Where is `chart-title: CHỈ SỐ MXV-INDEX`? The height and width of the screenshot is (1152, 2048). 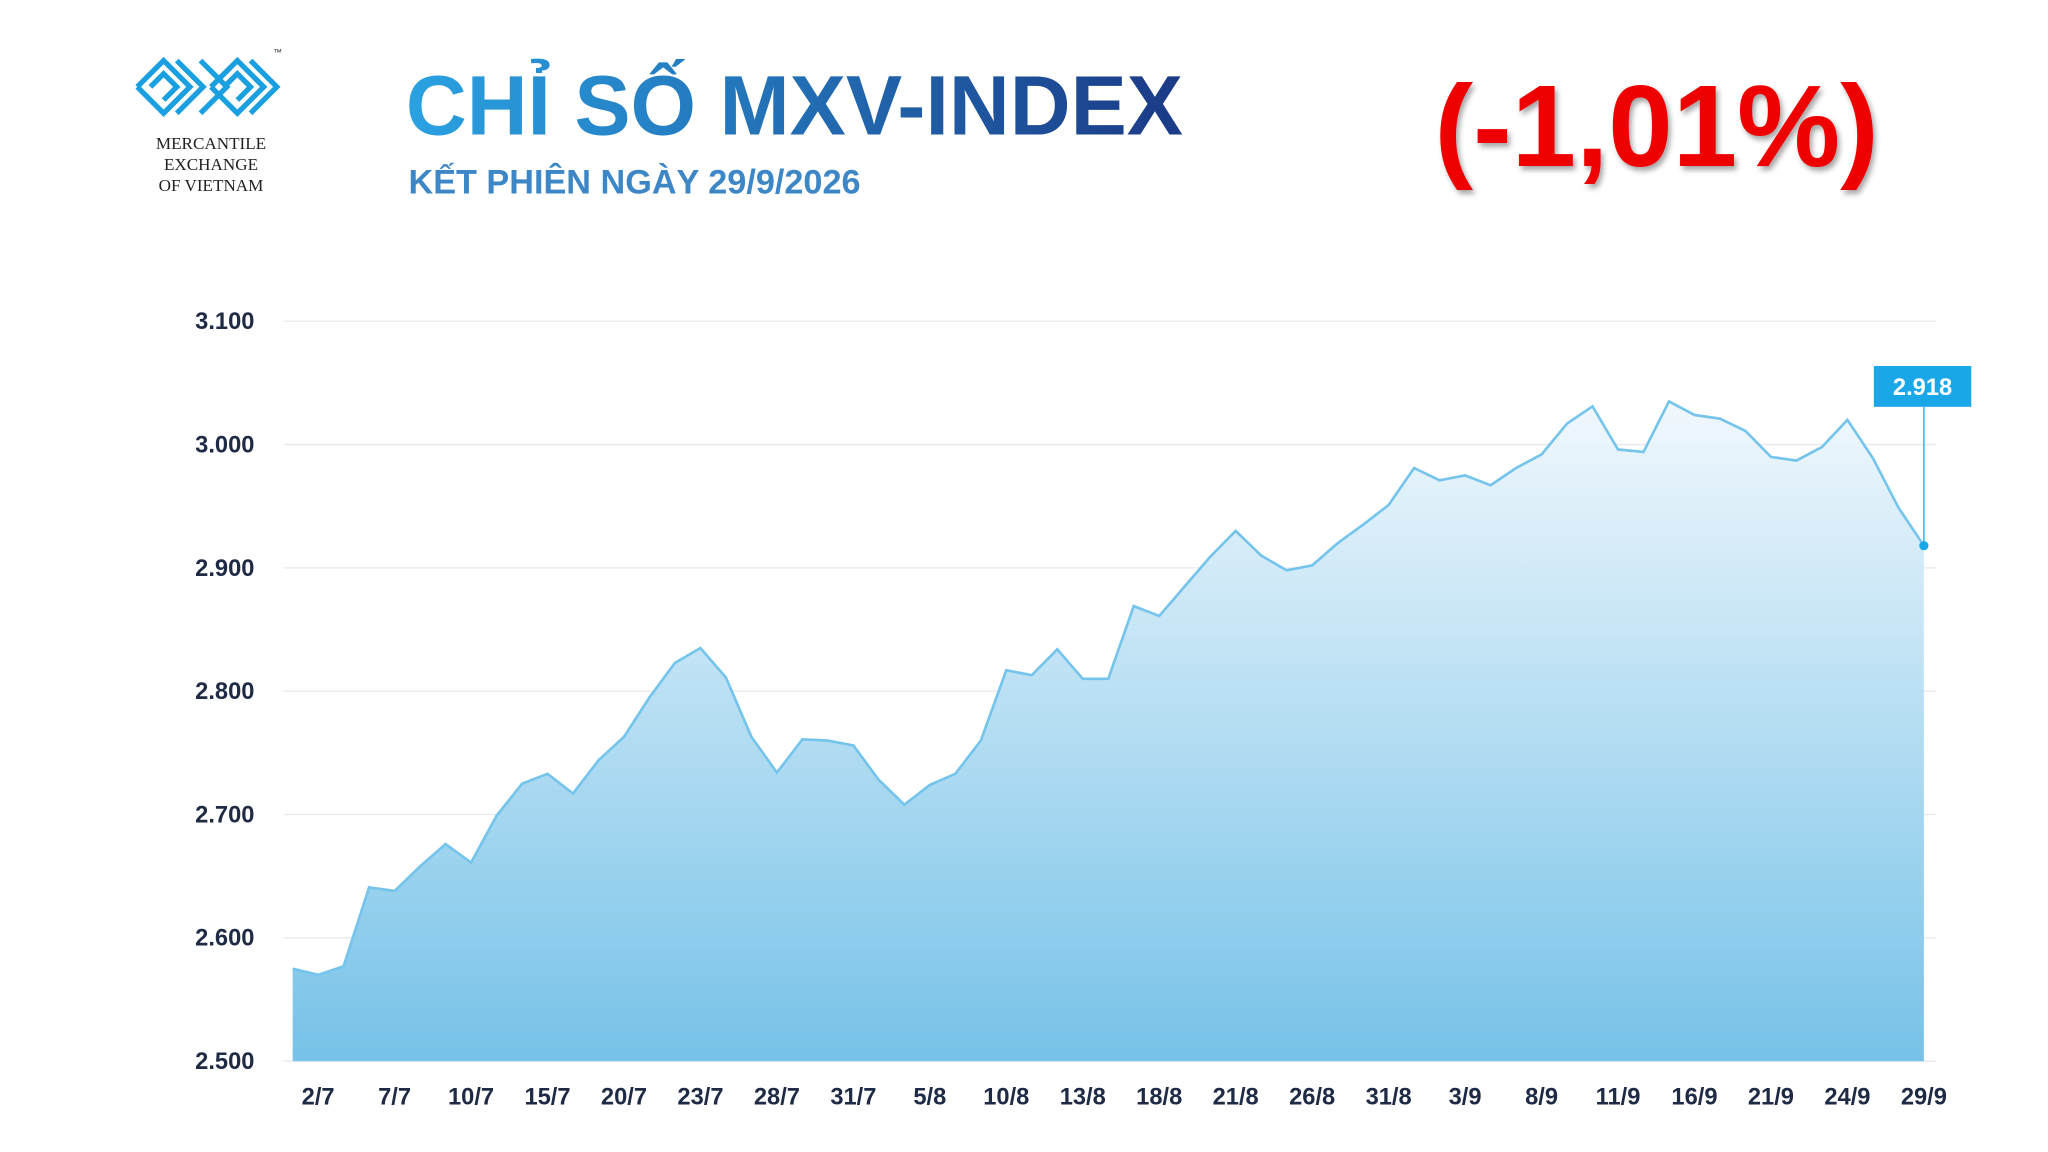 chart-title: CHỈ SỐ MXV-INDEX is located at coordinates (794, 105).